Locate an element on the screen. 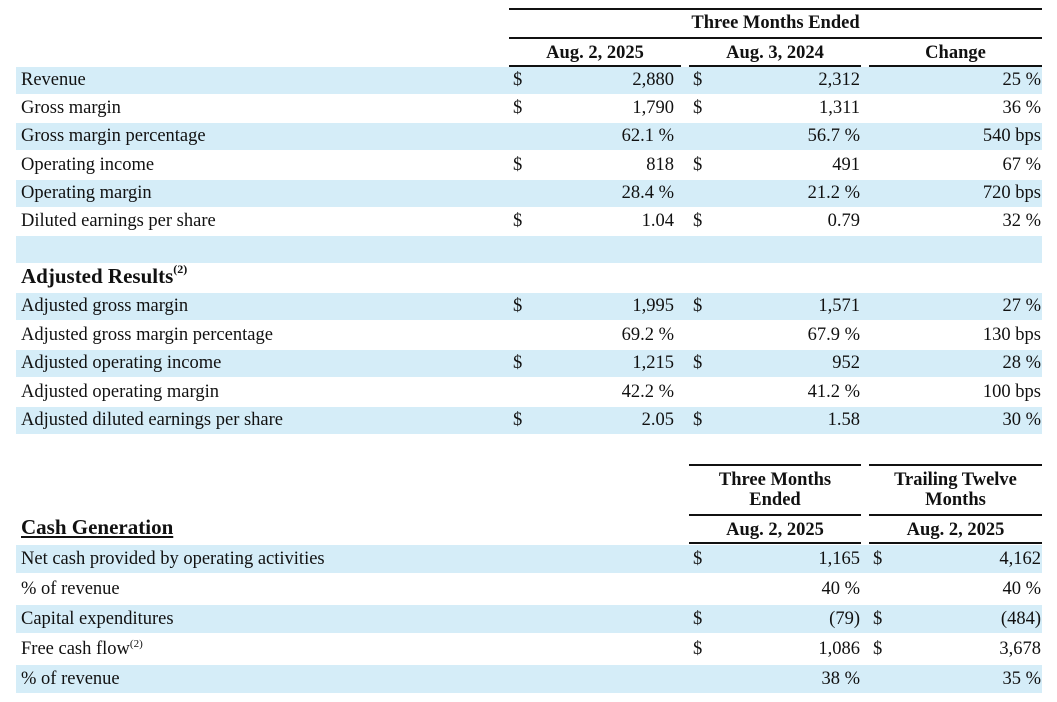 The image size is (1057, 702). gaap-row: Operating margin 28.4 % 21.2 % 720 bps is located at coordinates (529, 193).